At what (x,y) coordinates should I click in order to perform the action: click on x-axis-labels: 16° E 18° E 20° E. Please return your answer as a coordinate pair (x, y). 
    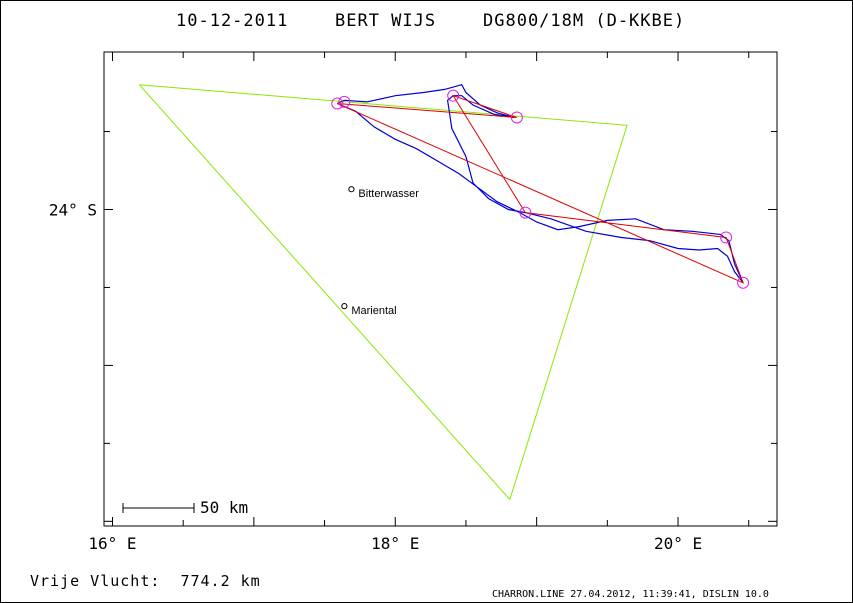
    Looking at the image, I should click on (395, 543).